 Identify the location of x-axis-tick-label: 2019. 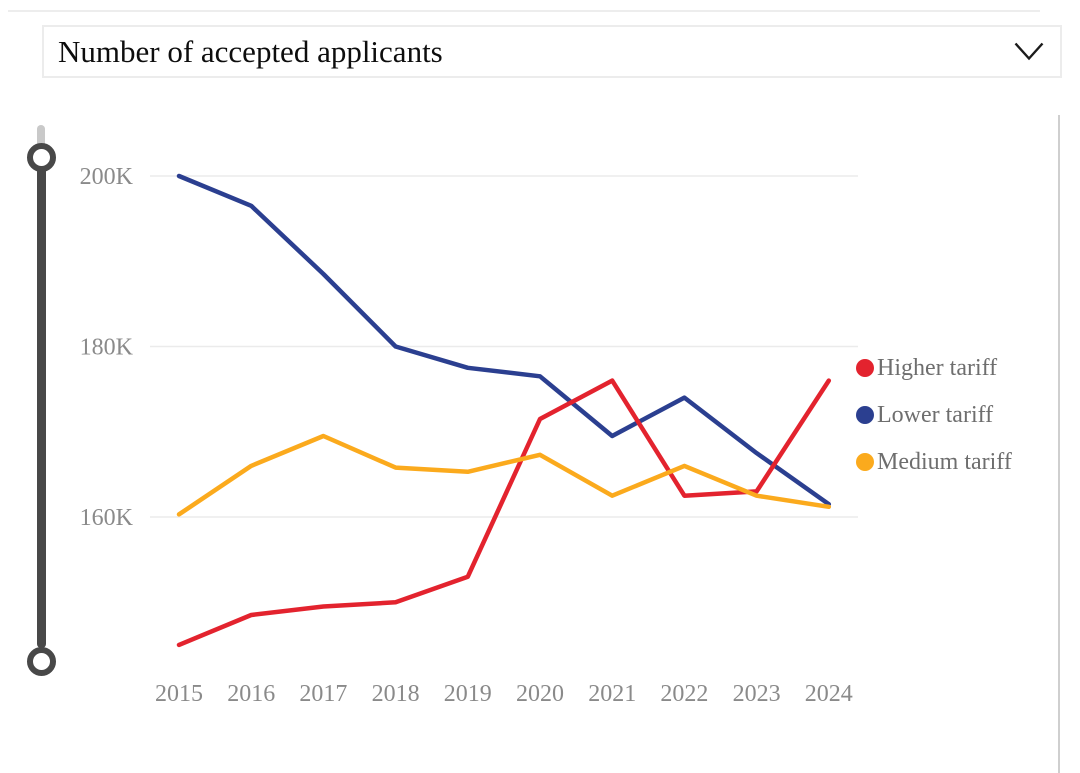
(468, 694).